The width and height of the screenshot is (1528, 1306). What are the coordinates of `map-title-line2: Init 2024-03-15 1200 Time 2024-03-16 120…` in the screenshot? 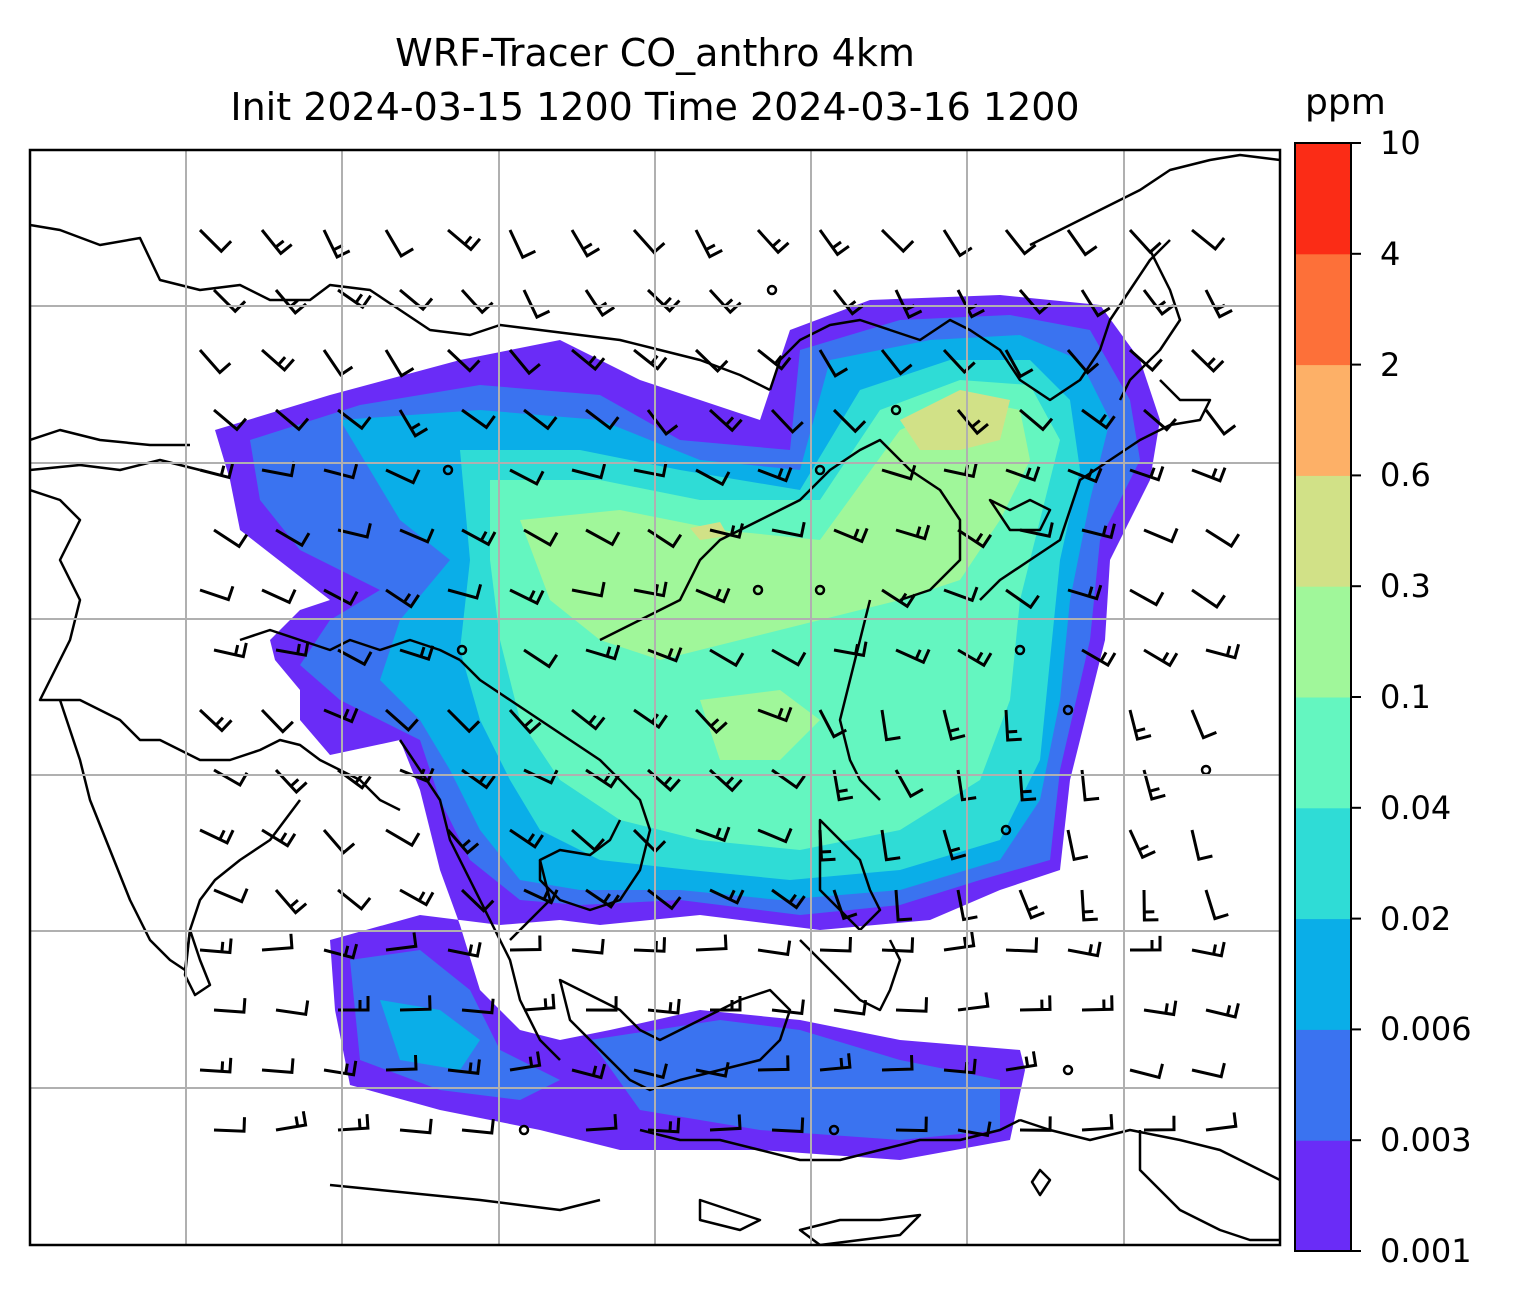 It's located at (655, 107).